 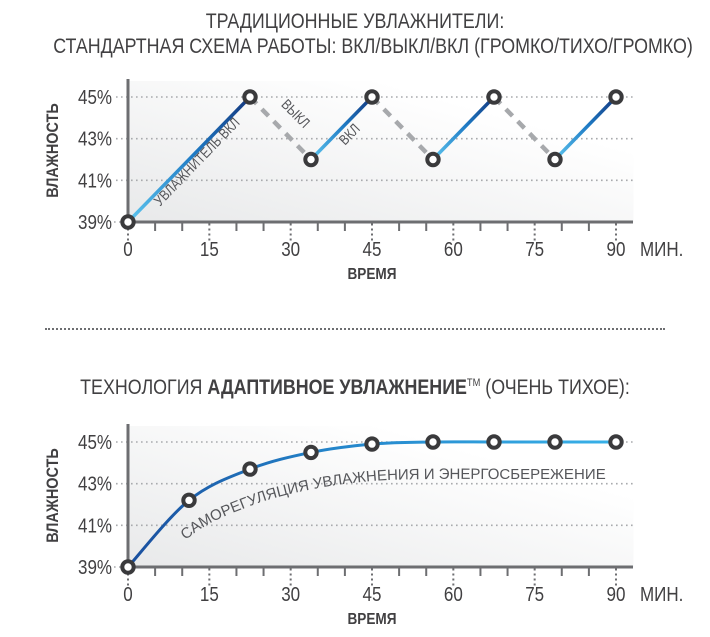 What do you see at coordinates (355, 329) in the screenshot?
I see `dotted-divider` at bounding box center [355, 329].